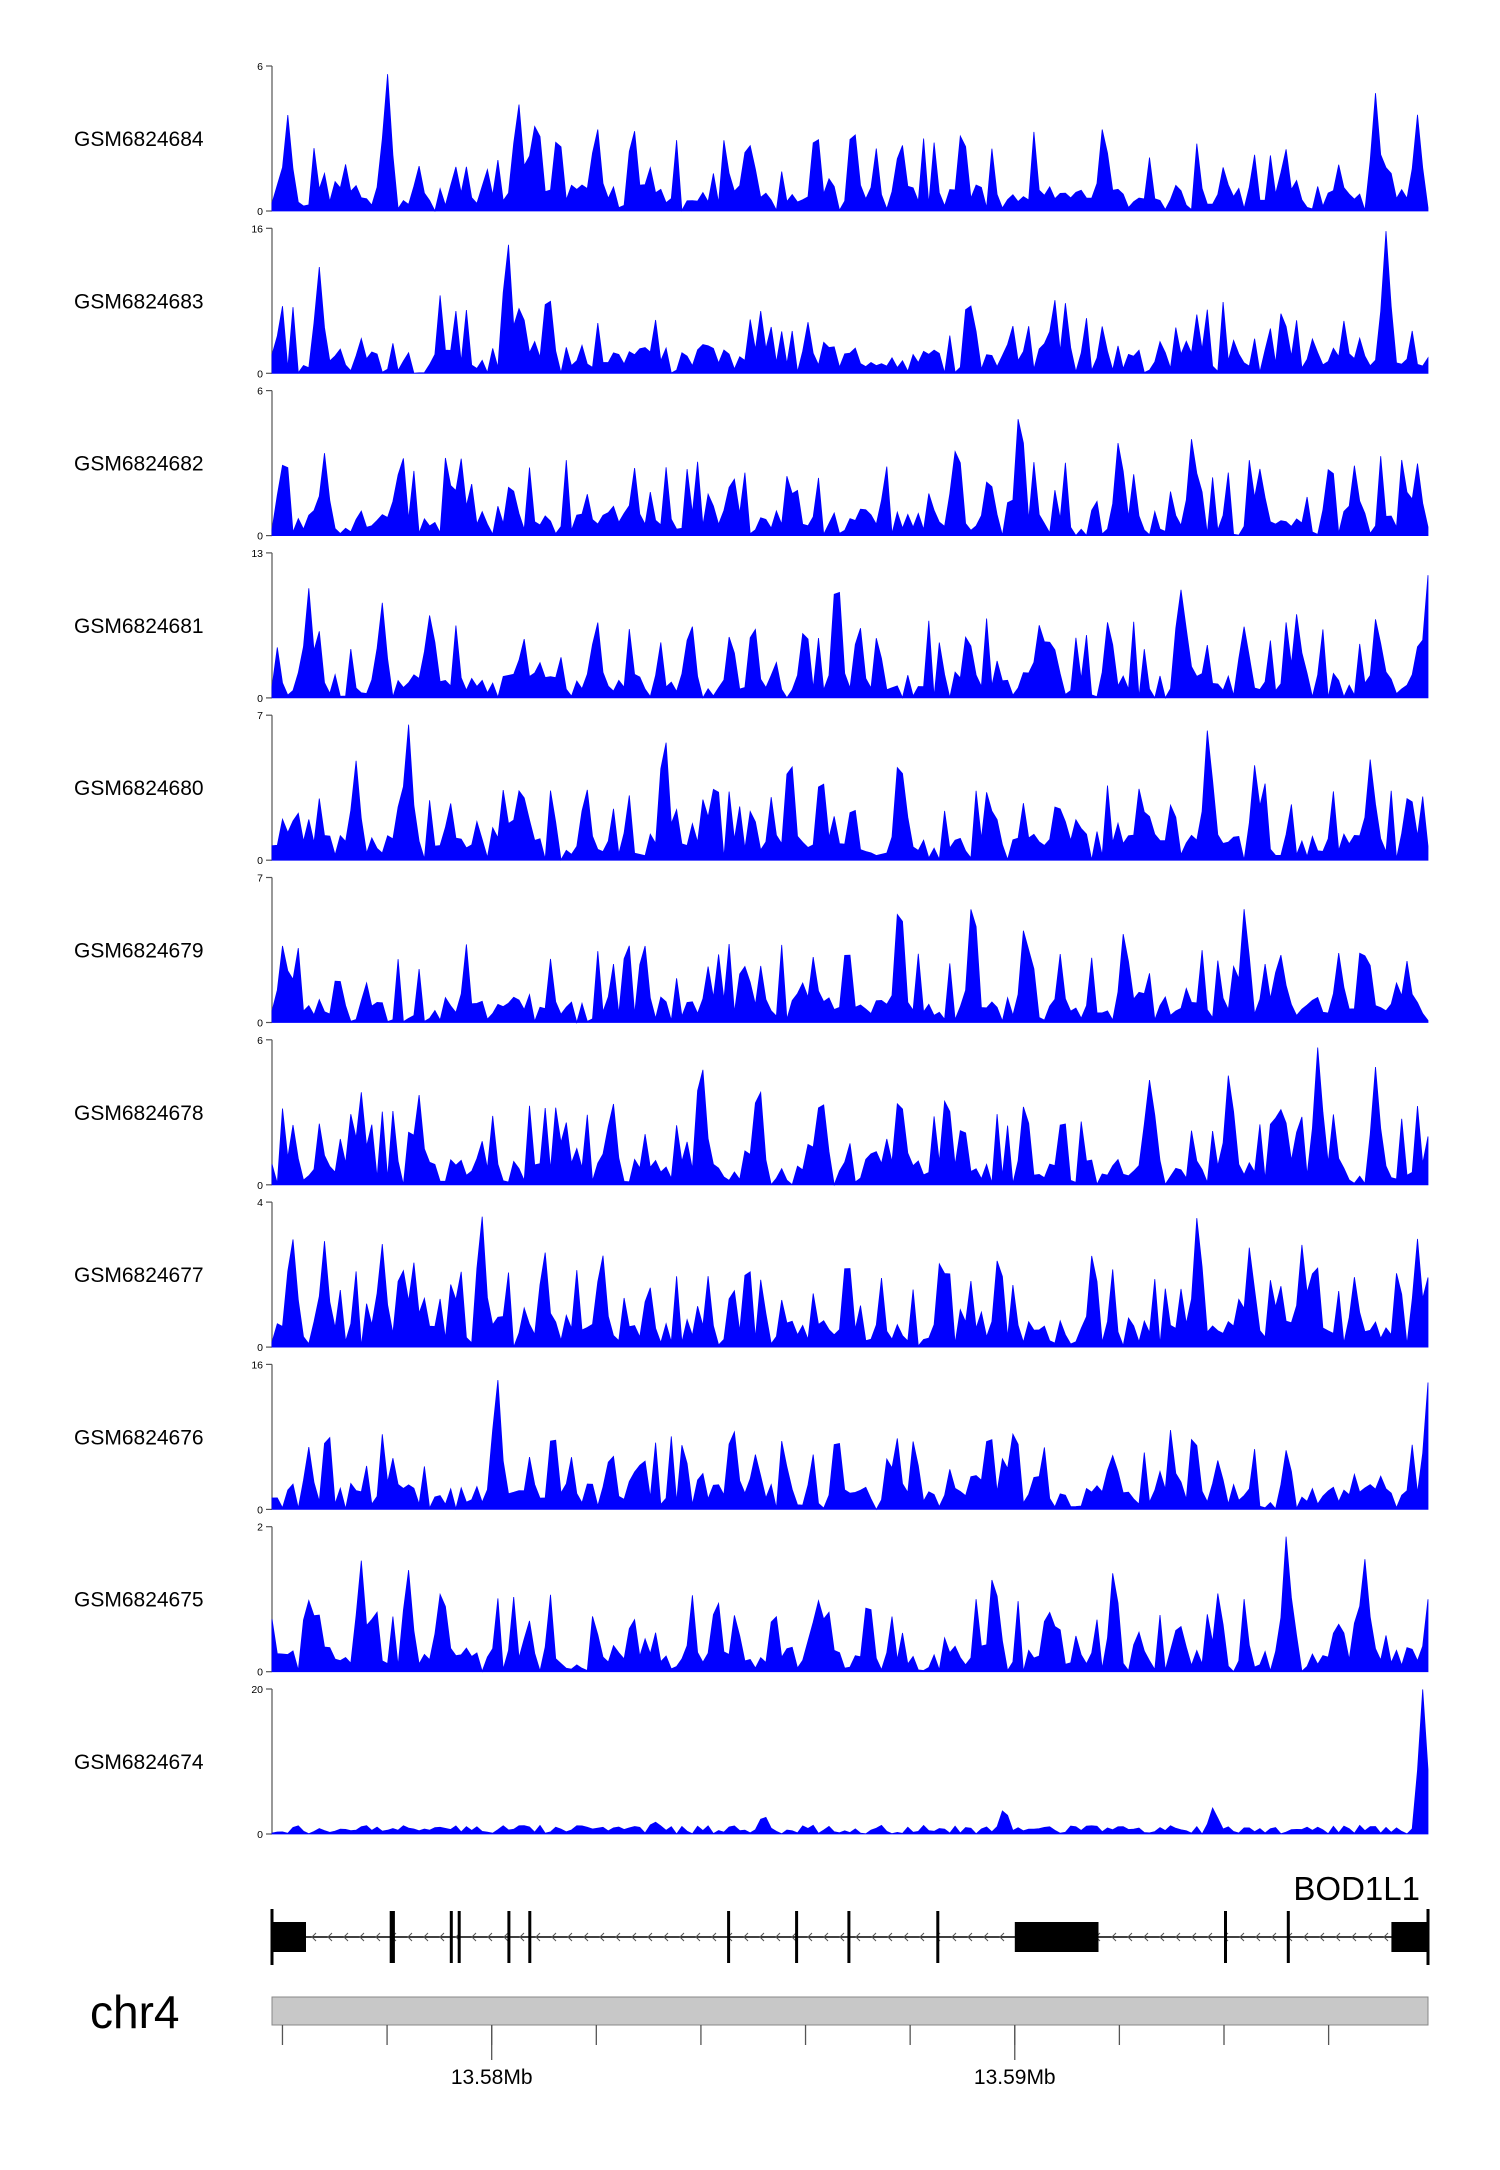 This screenshot has height=2170, width=1500. Describe the element at coordinates (260, 1528) in the screenshot. I see `y-max-label: 2` at that location.